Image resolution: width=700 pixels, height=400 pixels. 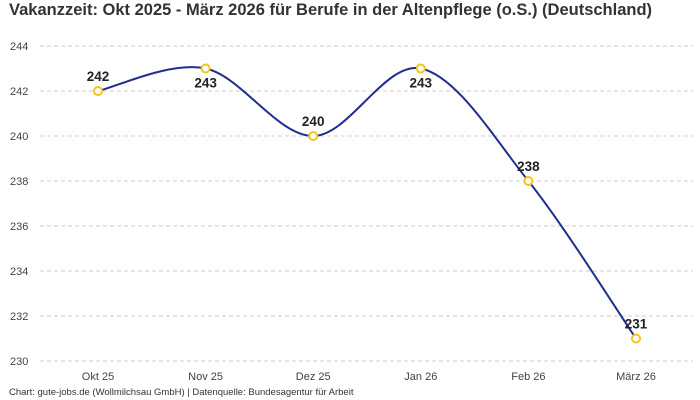 I want to click on data-label: 240, so click(x=313, y=121).